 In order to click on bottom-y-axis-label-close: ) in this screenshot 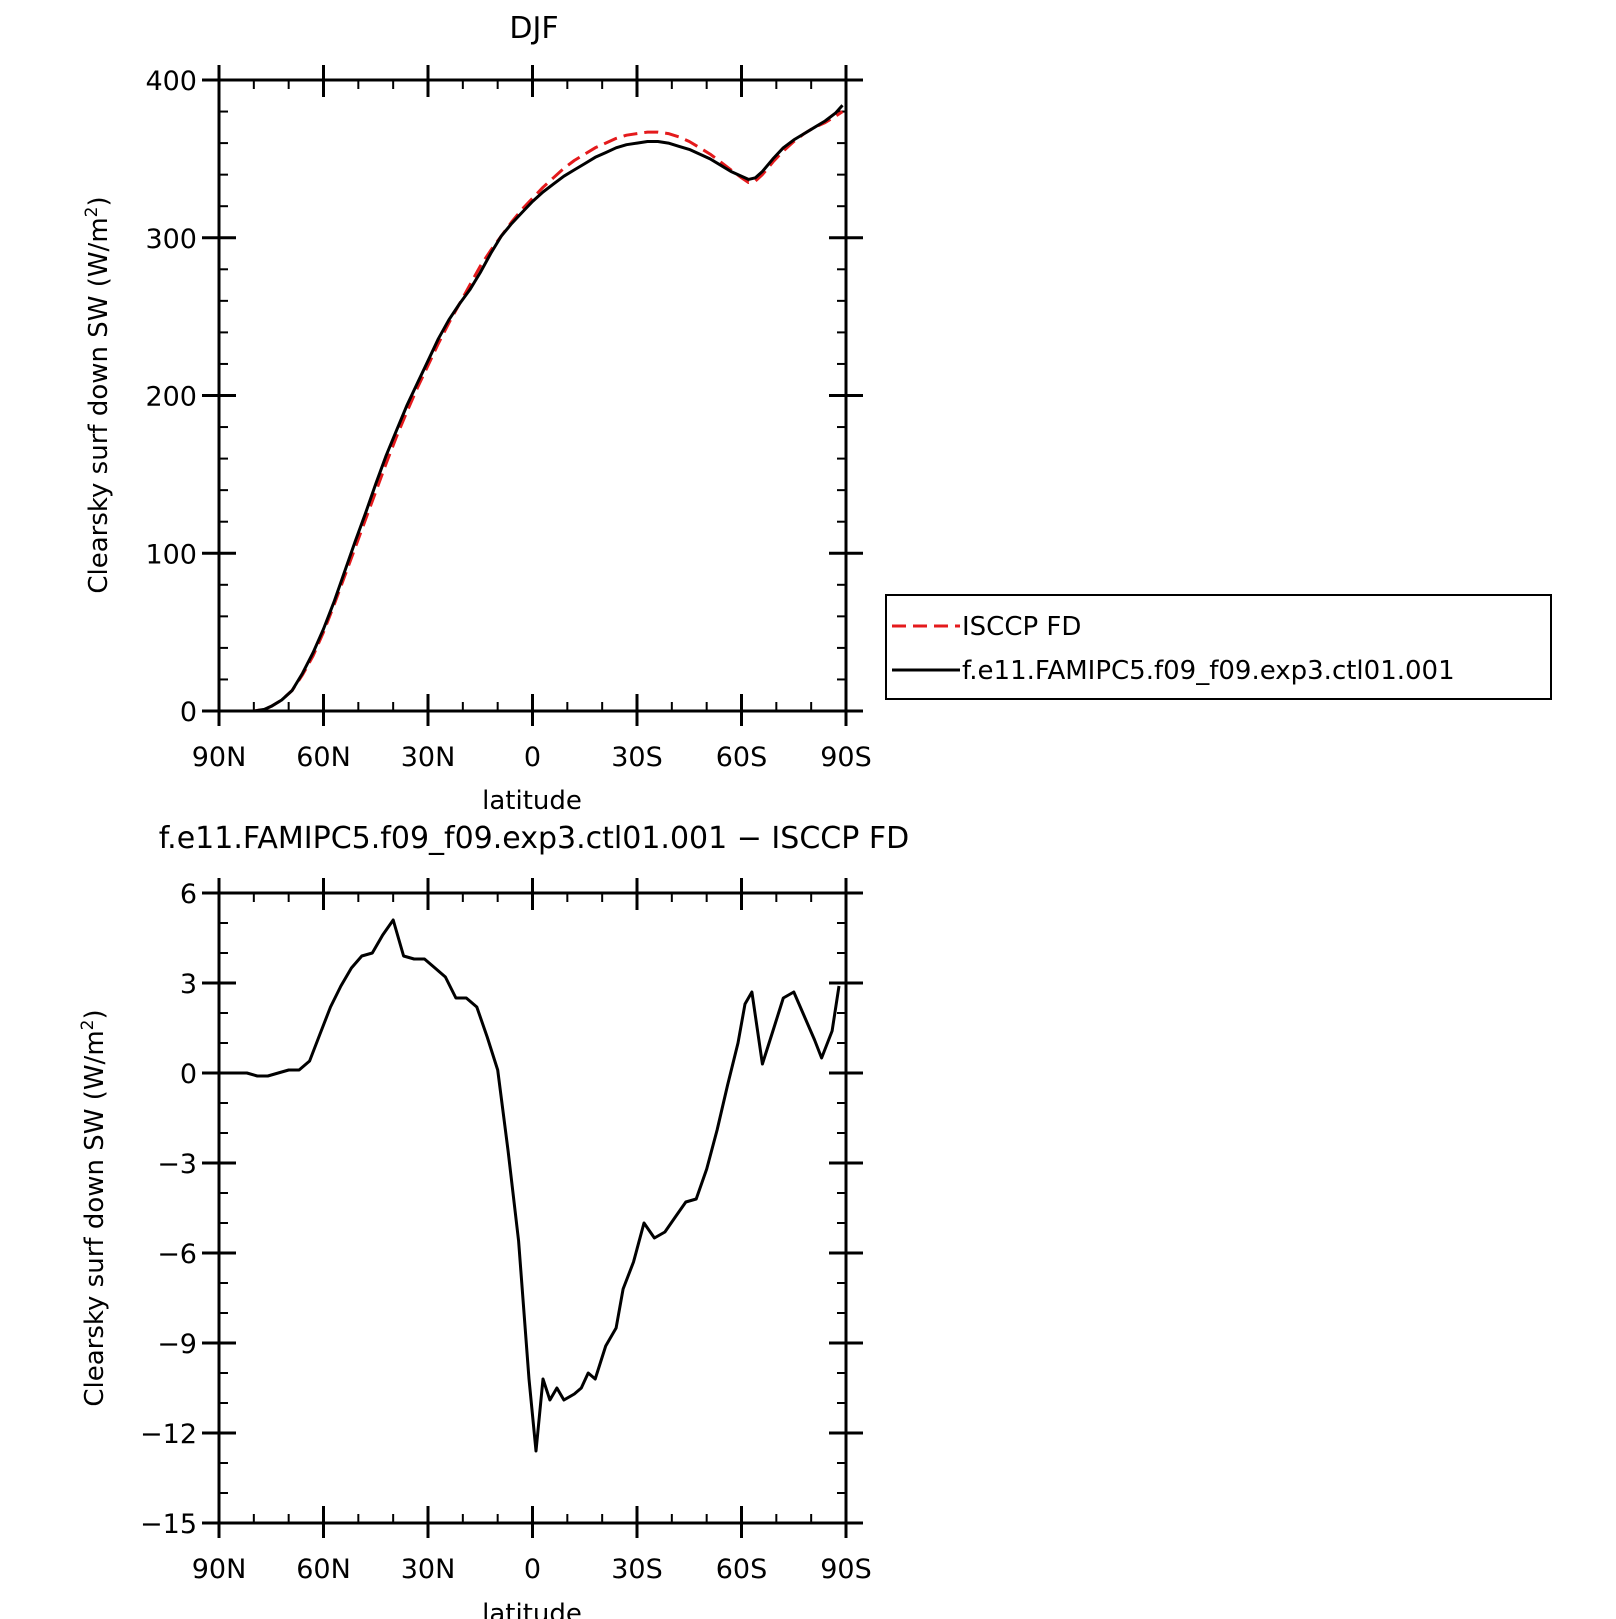, I will do `click(95, 1014)`.